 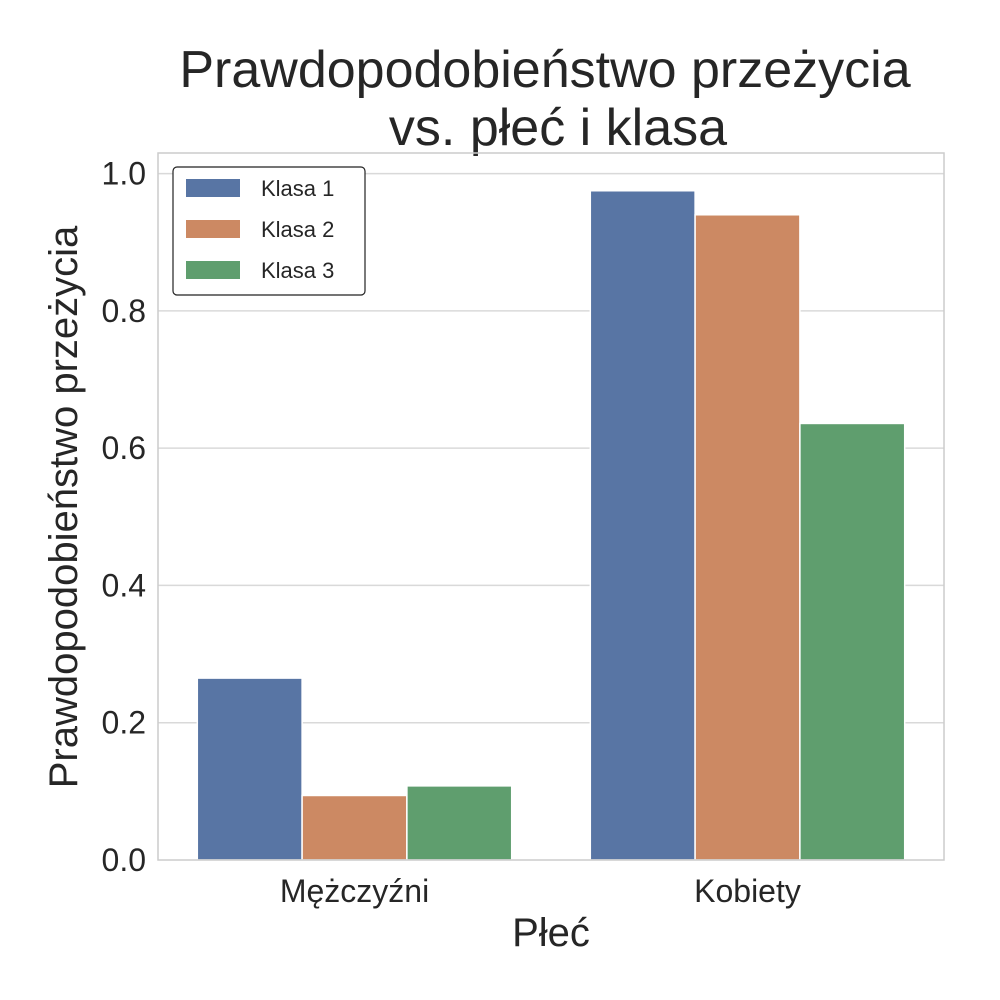 I want to click on x-tick-label: Kobiety, so click(x=747, y=891).